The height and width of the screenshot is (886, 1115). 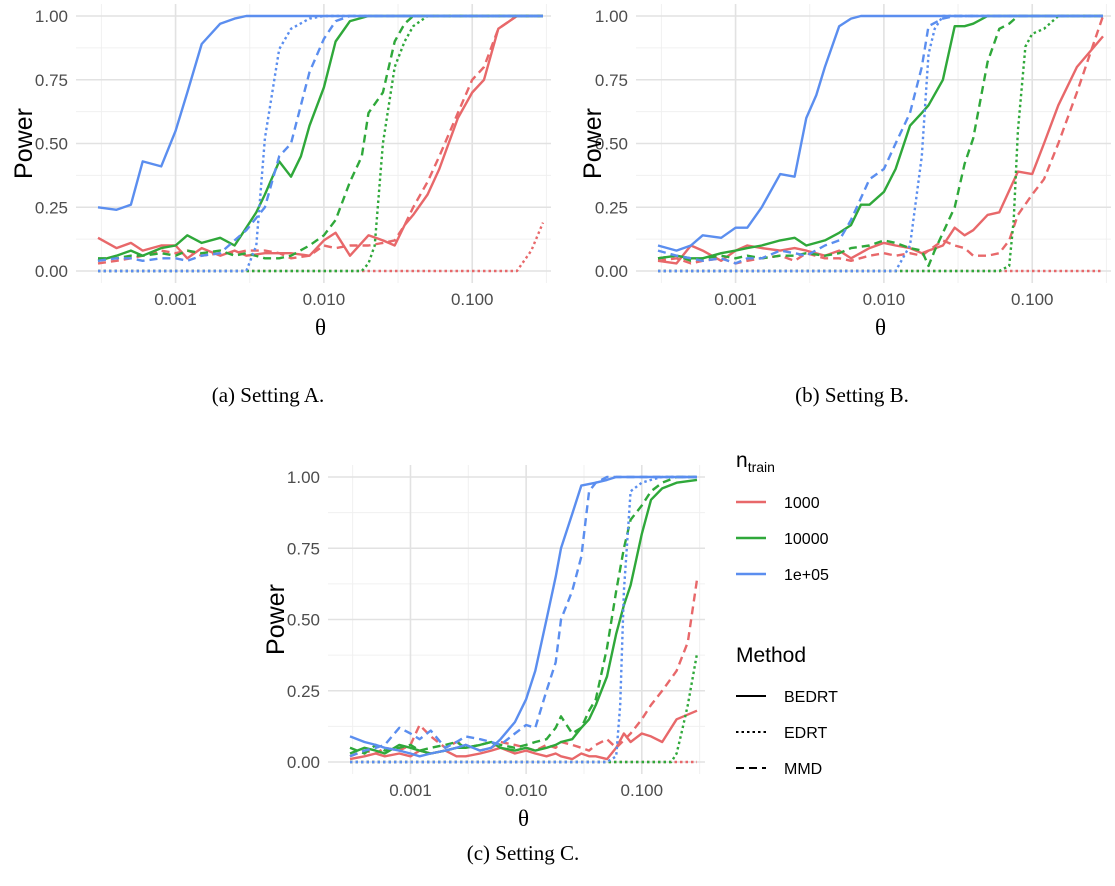 I want to click on legend-ntrain-title: ntrain, so click(x=755, y=462).